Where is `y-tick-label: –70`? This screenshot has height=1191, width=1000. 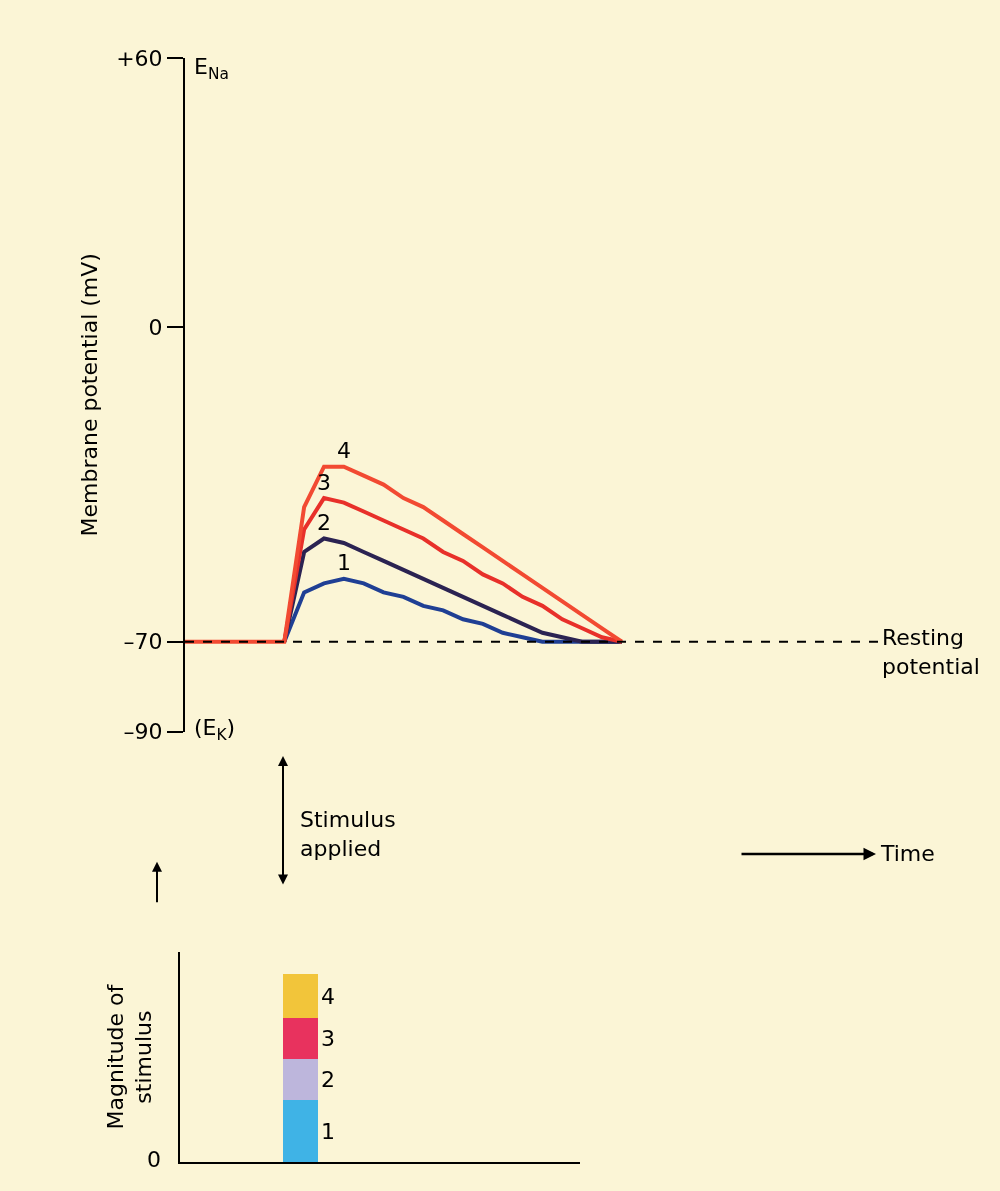 y-tick-label: –70 is located at coordinates (143, 642).